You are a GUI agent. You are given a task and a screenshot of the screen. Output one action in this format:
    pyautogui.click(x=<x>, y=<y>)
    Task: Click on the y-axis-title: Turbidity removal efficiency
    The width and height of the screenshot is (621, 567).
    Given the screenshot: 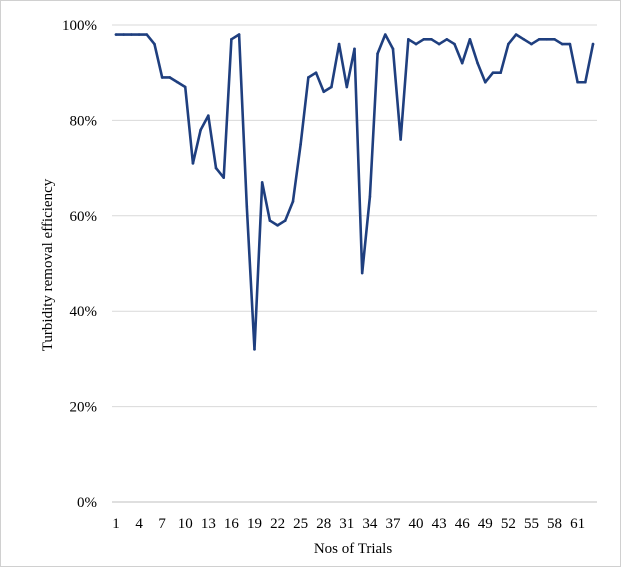 What is the action you would take?
    pyautogui.click(x=48, y=264)
    